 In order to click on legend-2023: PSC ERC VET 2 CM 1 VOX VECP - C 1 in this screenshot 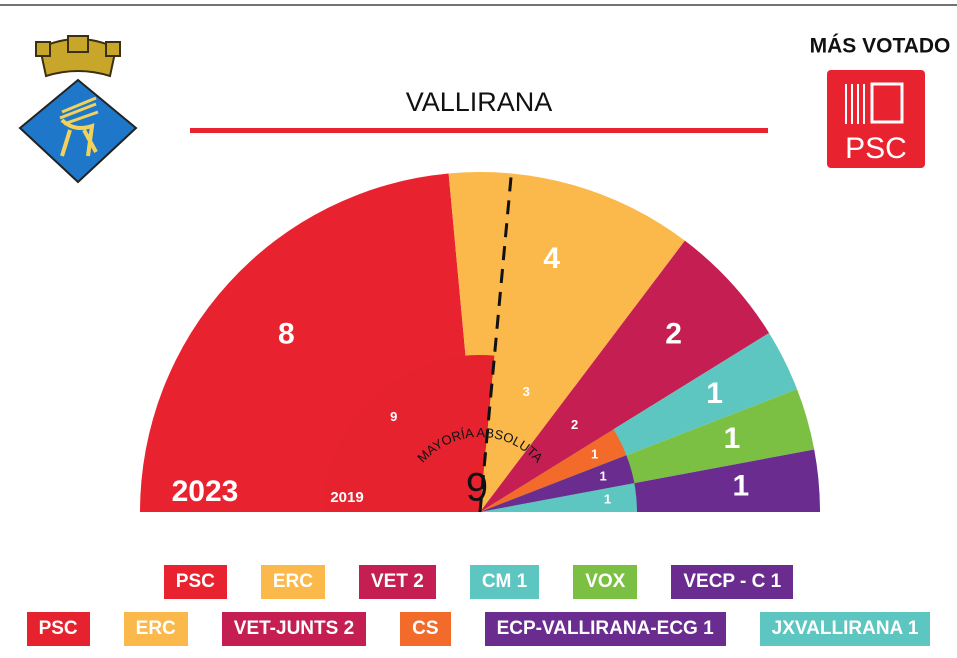, I will do `click(478, 582)`.